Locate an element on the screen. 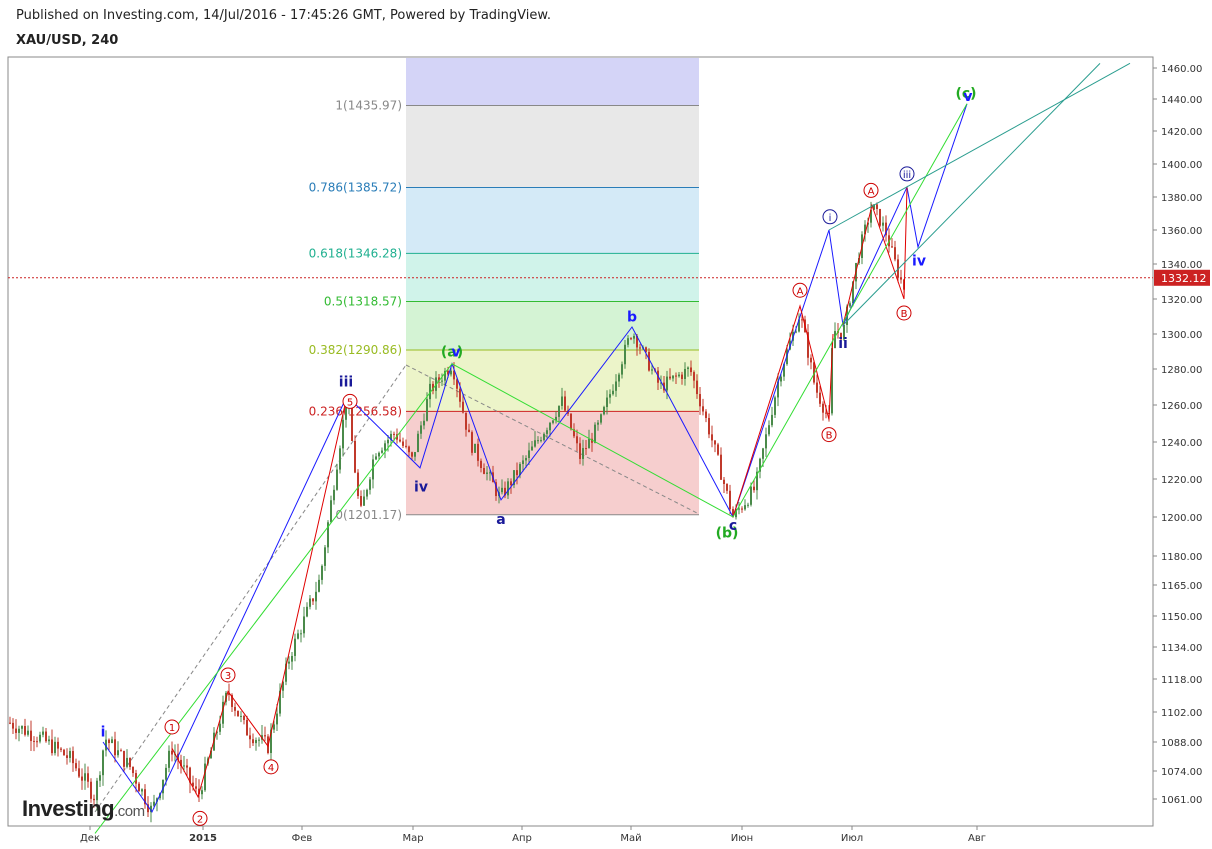 The height and width of the screenshot is (849, 1212). wave-label-22: A is located at coordinates (871, 191).